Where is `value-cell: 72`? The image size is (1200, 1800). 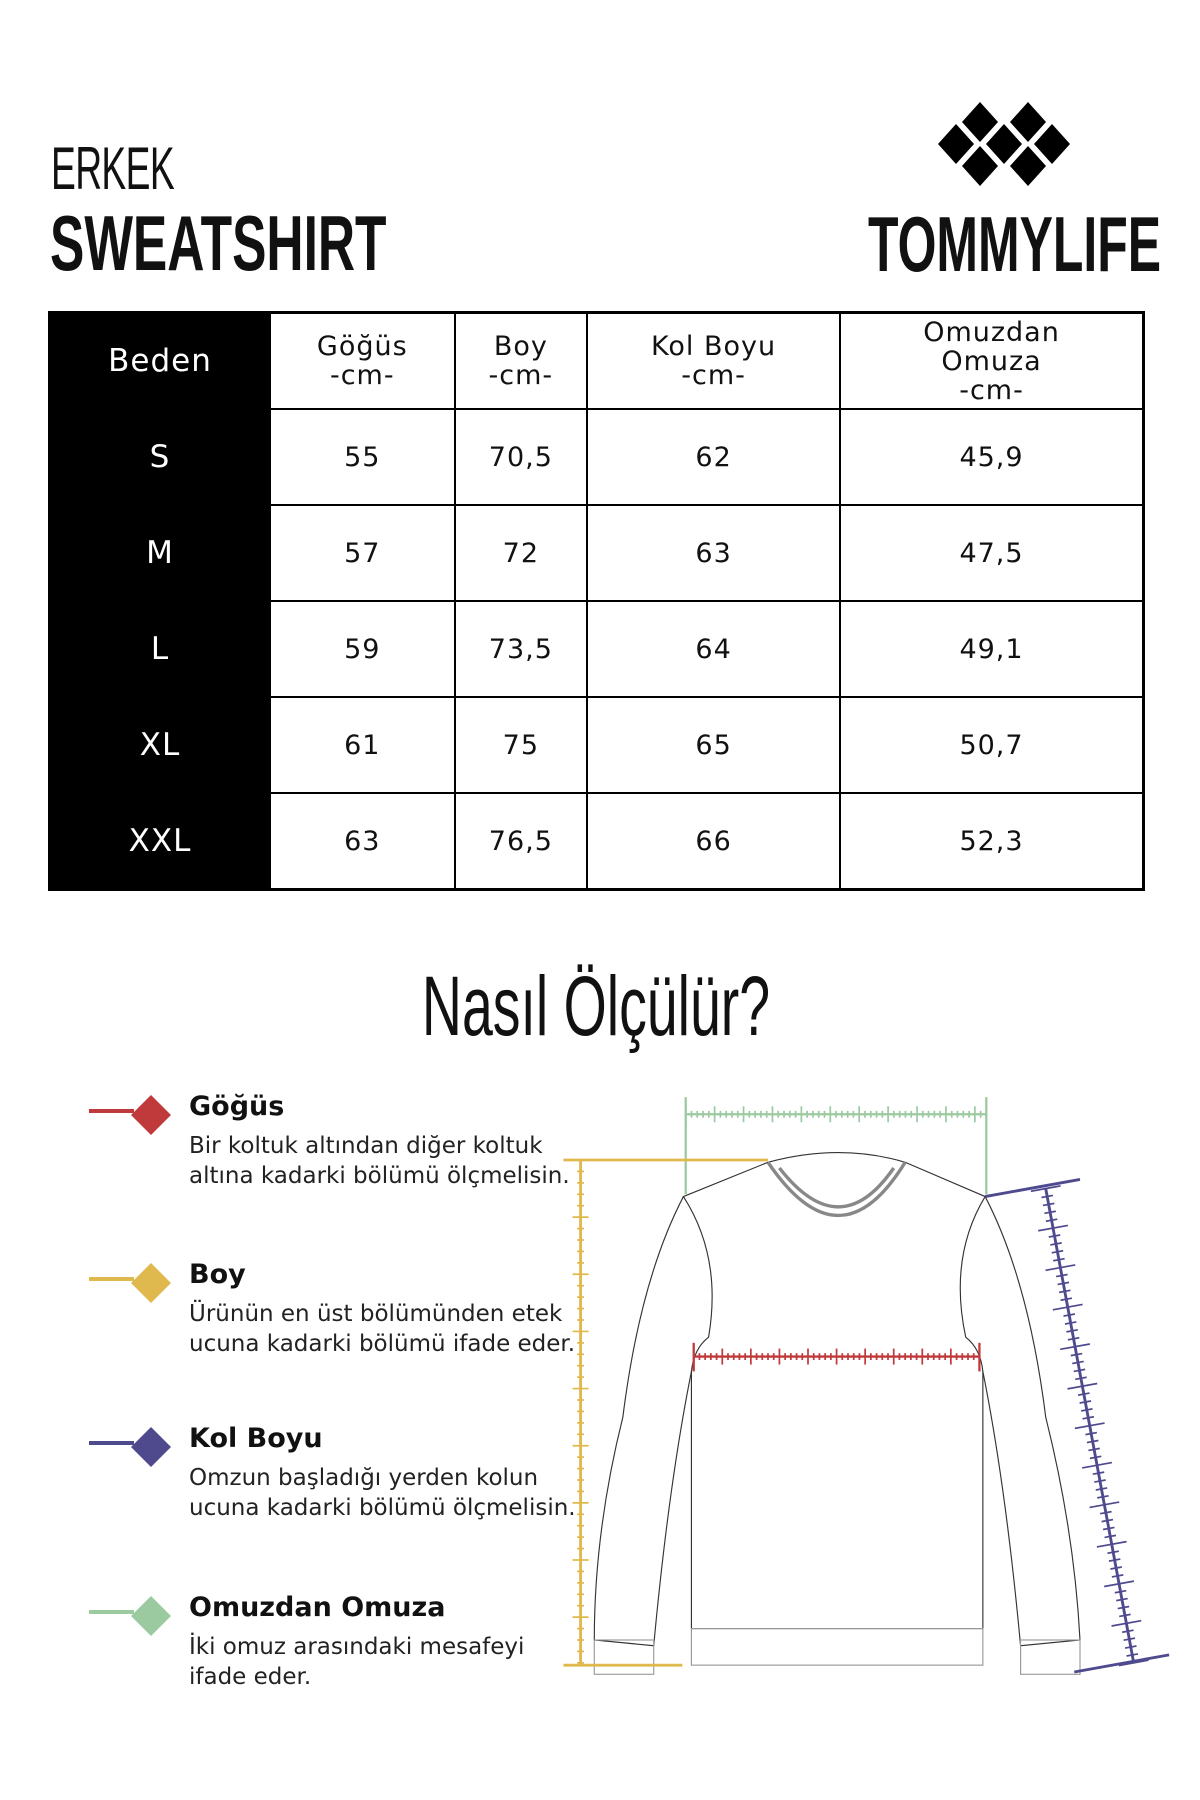
value-cell: 72 is located at coordinates (521, 553).